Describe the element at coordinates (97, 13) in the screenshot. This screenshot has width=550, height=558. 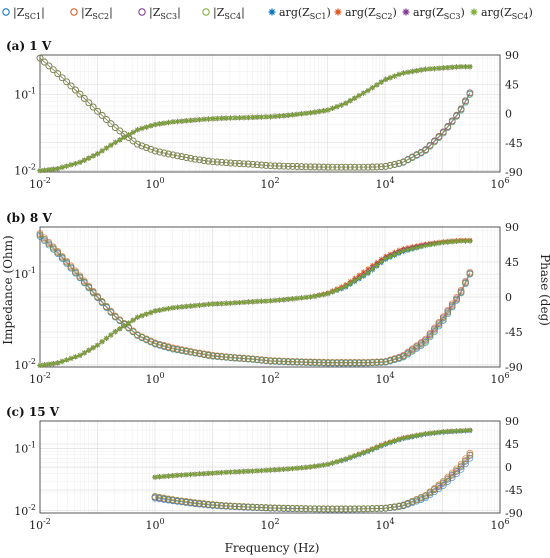
I see `legend-label-2: |ZSC2|` at that location.